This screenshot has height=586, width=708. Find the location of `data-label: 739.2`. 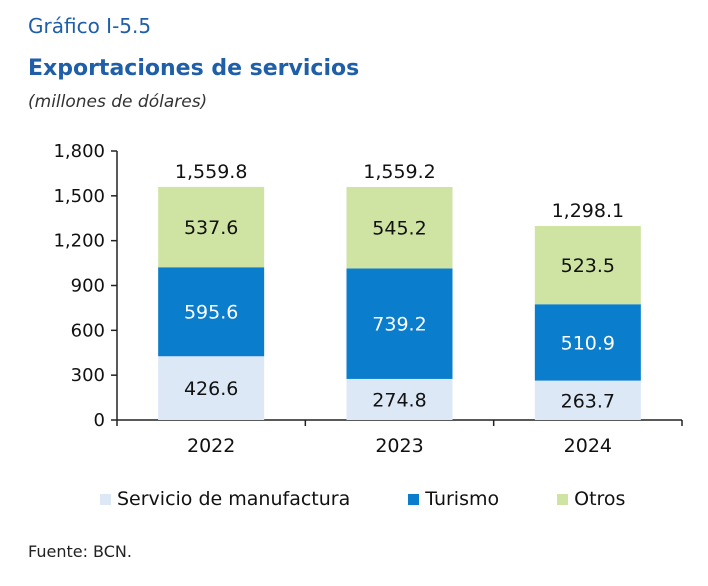

data-label: 739.2 is located at coordinates (399, 325).